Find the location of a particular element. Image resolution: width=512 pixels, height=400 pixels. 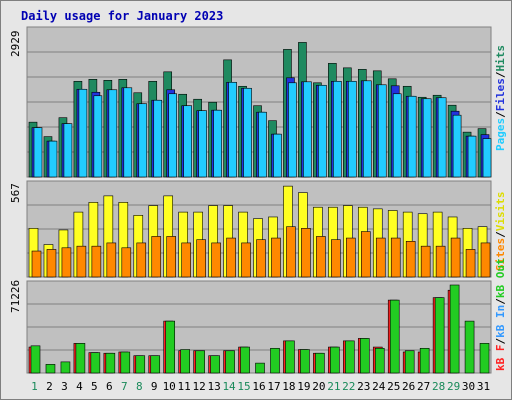

x-tick-label: 14 is located at coordinates (229, 386).